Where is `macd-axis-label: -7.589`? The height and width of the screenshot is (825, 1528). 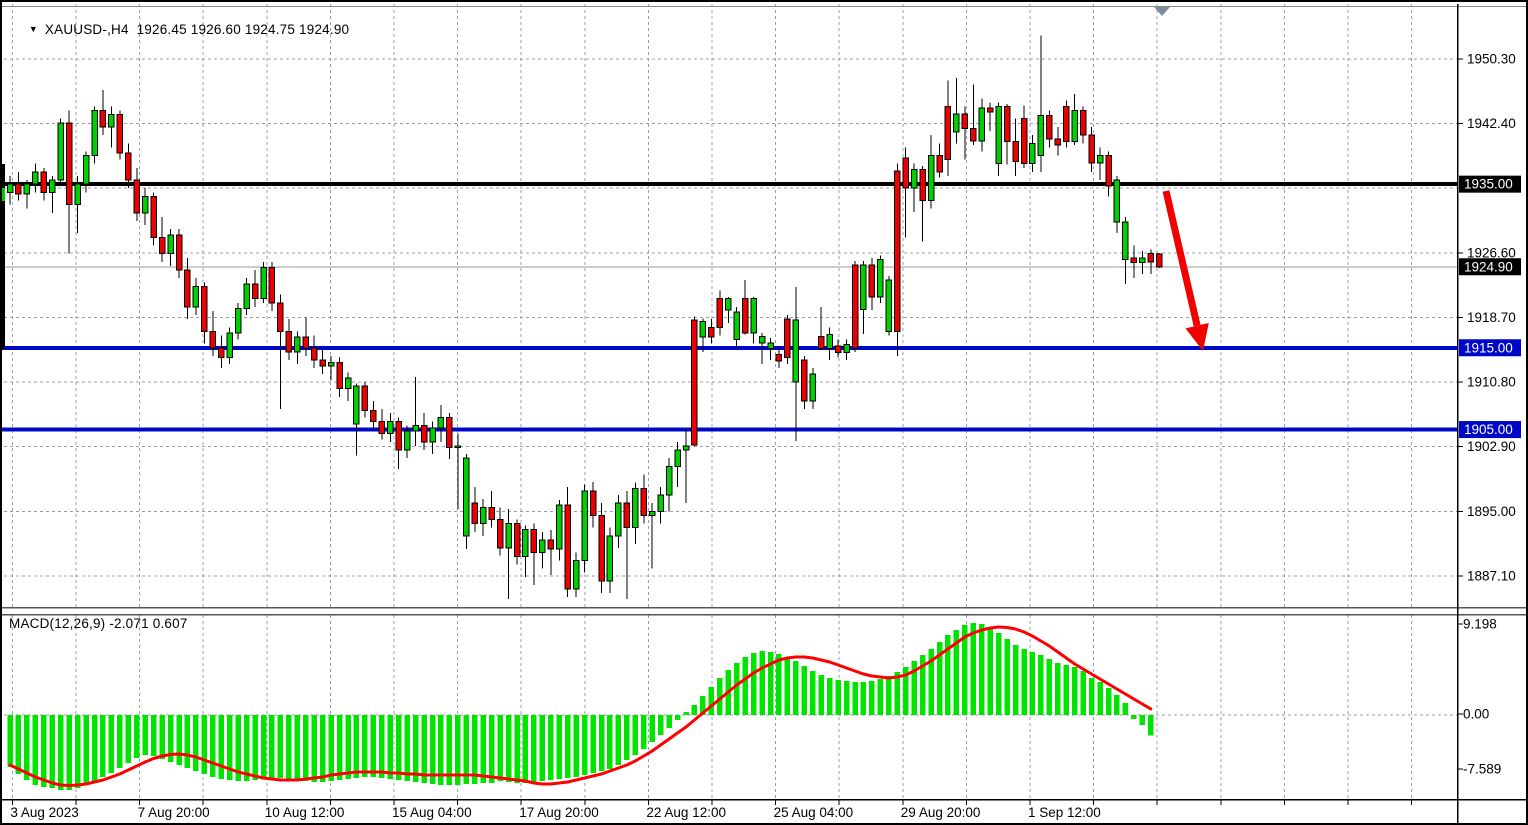 macd-axis-label: -7.589 is located at coordinates (1482, 769).